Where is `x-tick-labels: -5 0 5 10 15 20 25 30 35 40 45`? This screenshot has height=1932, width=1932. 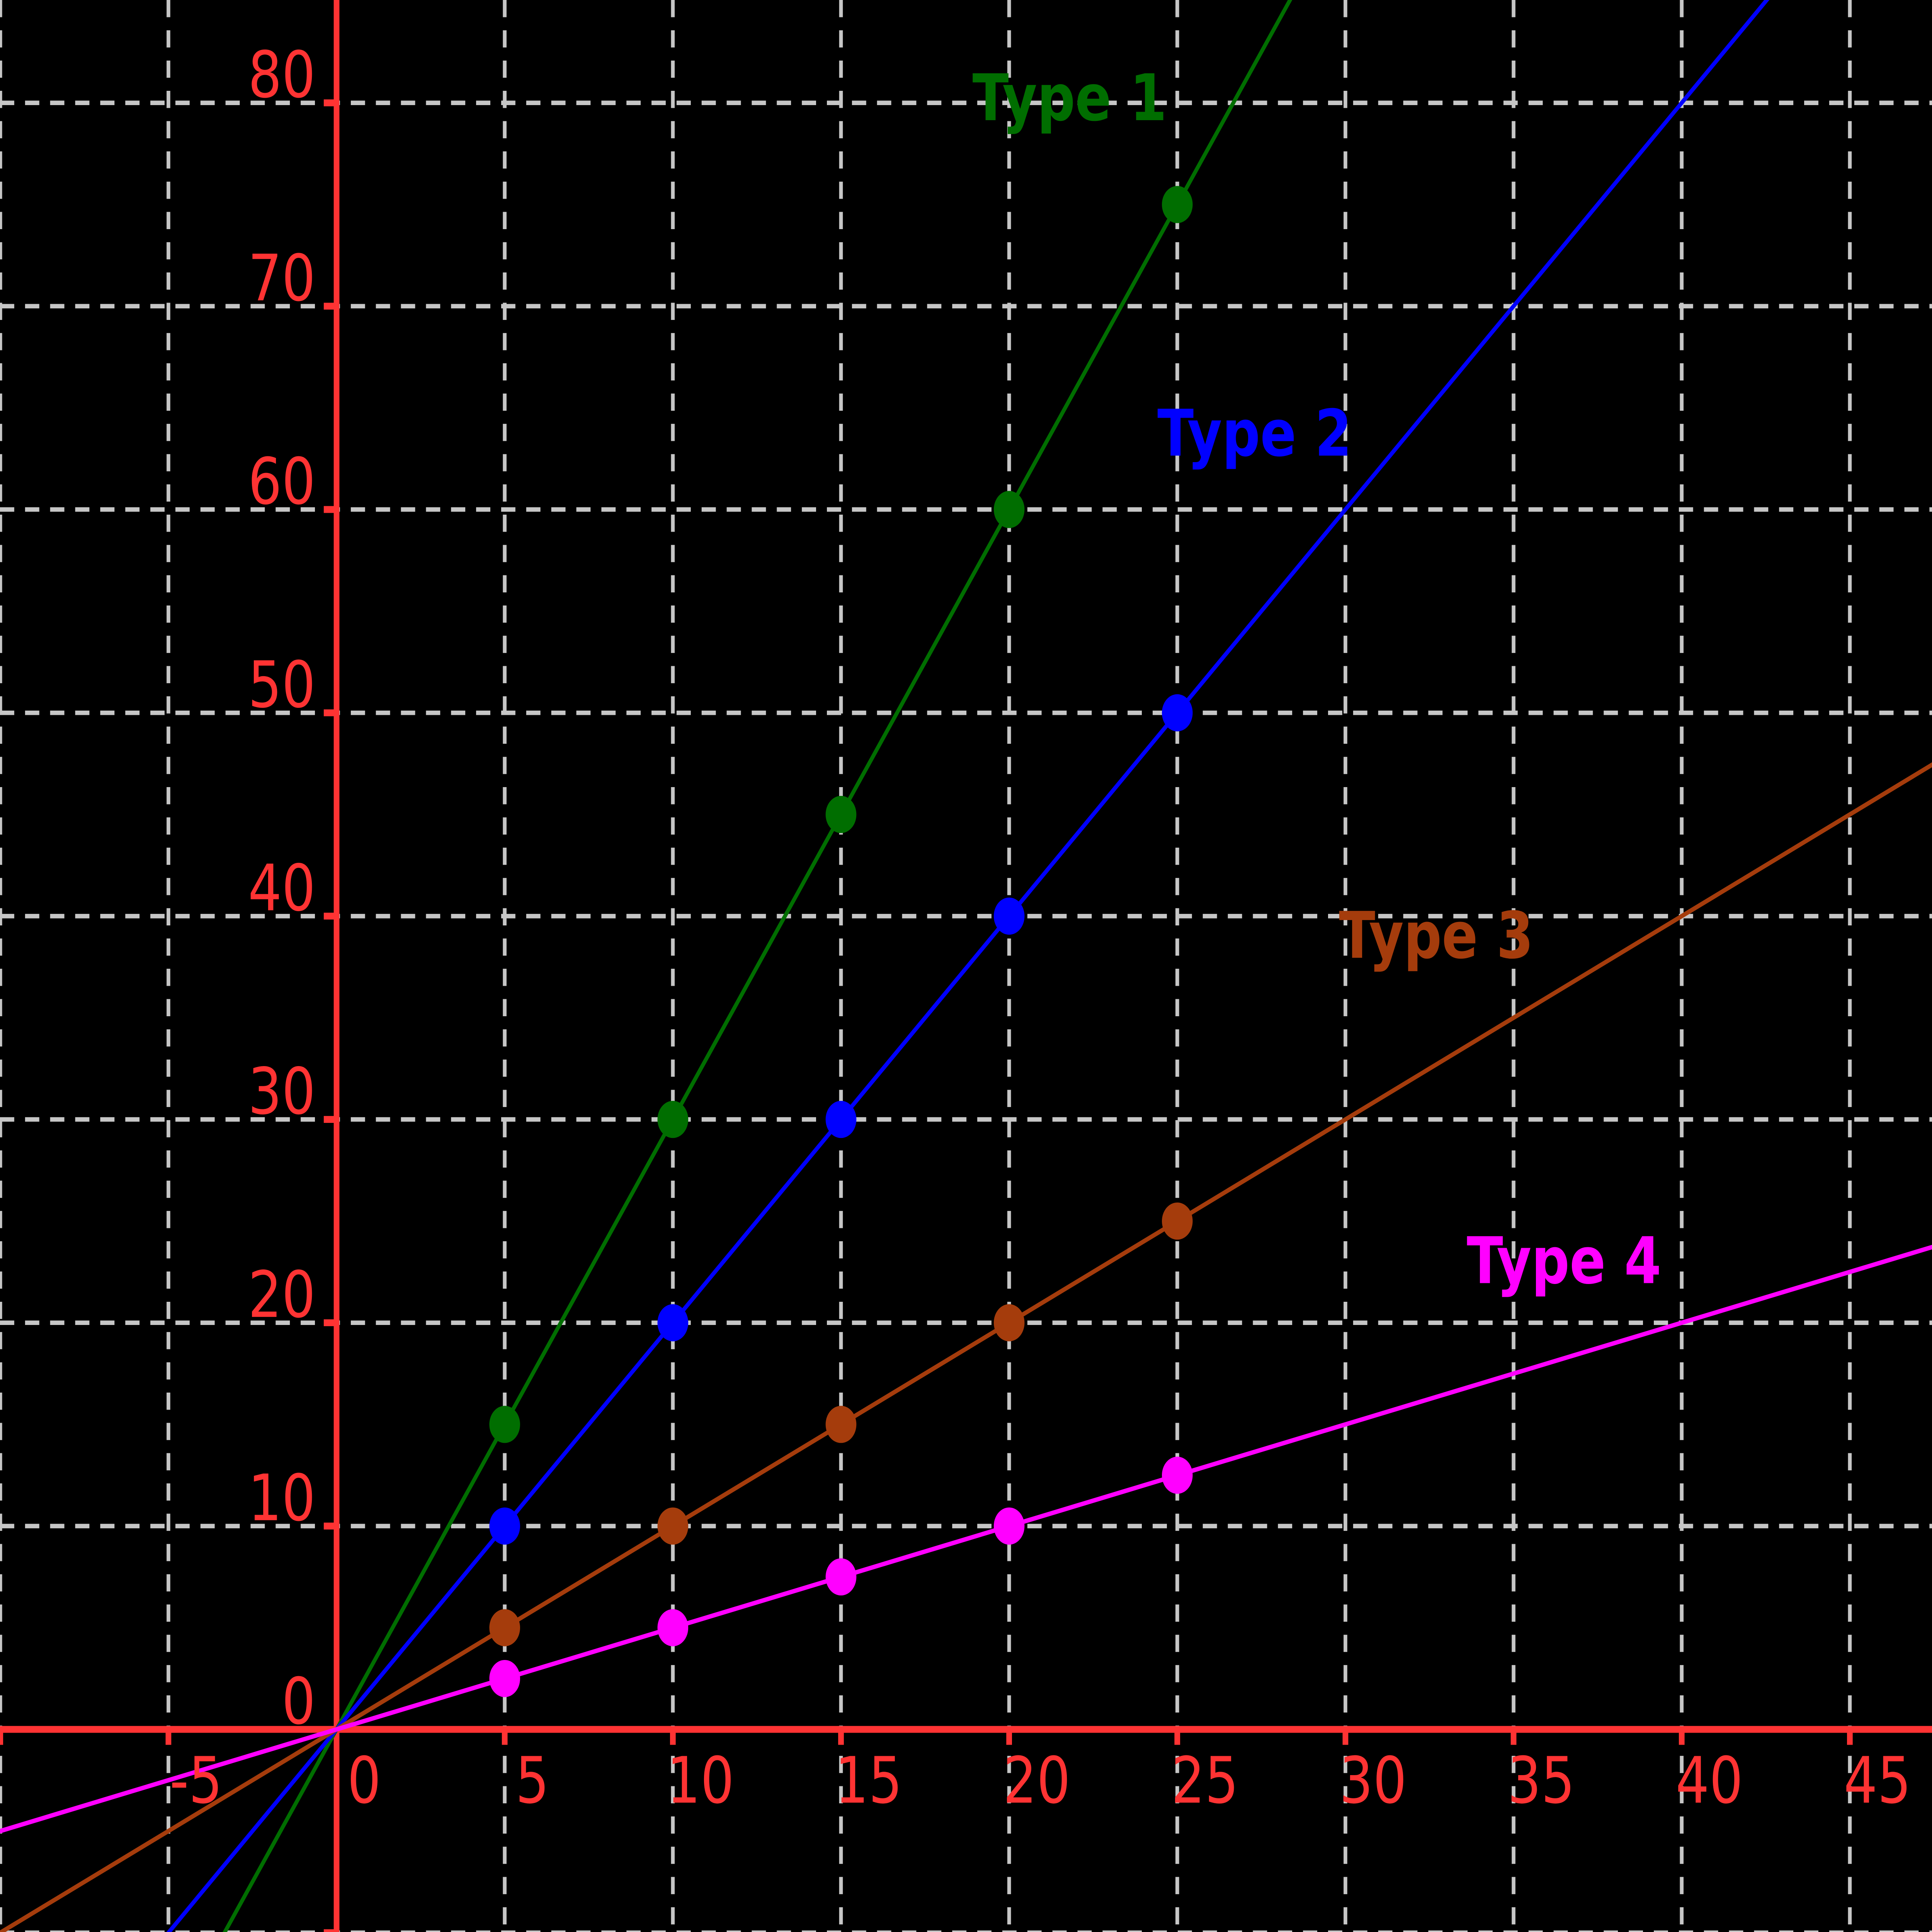 x-tick-labels: -5 0 5 10 15 20 25 30 35 40 45 is located at coordinates (1041, 1781).